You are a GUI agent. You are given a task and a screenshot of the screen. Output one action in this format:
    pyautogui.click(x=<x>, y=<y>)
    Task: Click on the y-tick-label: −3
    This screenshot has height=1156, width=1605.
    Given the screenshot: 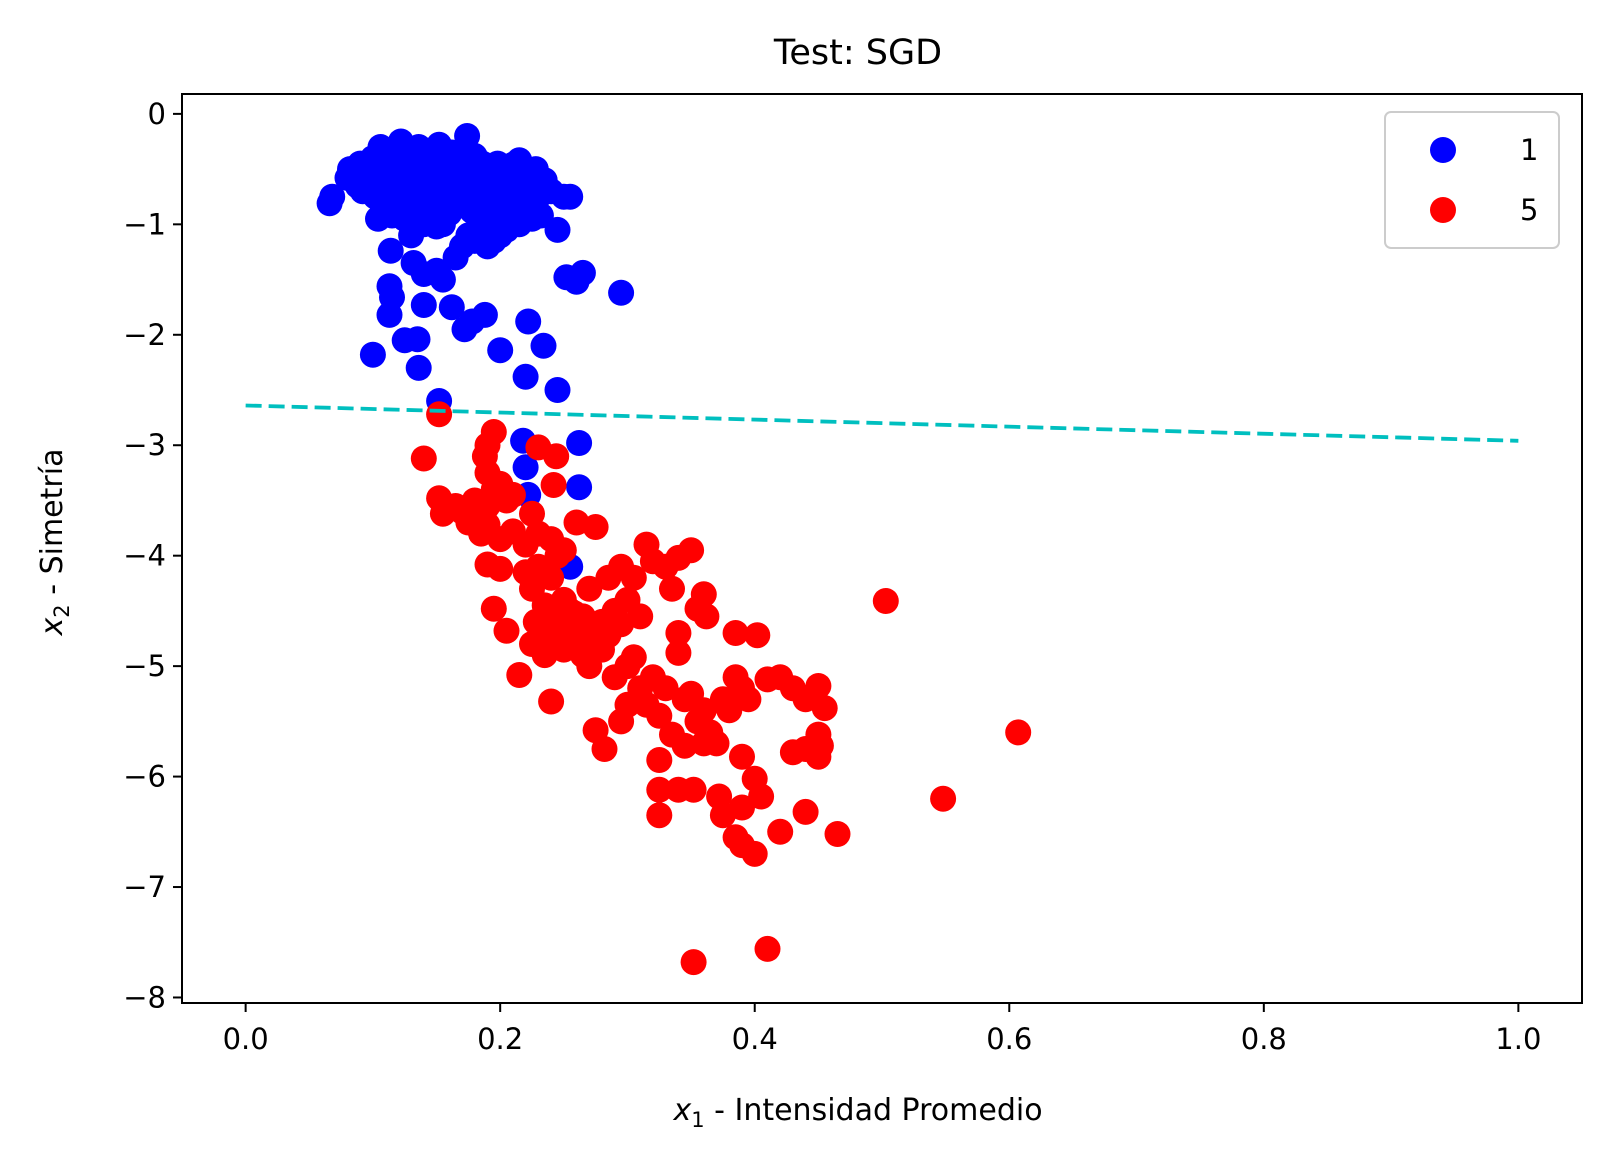 What is the action you would take?
    pyautogui.click(x=144, y=445)
    